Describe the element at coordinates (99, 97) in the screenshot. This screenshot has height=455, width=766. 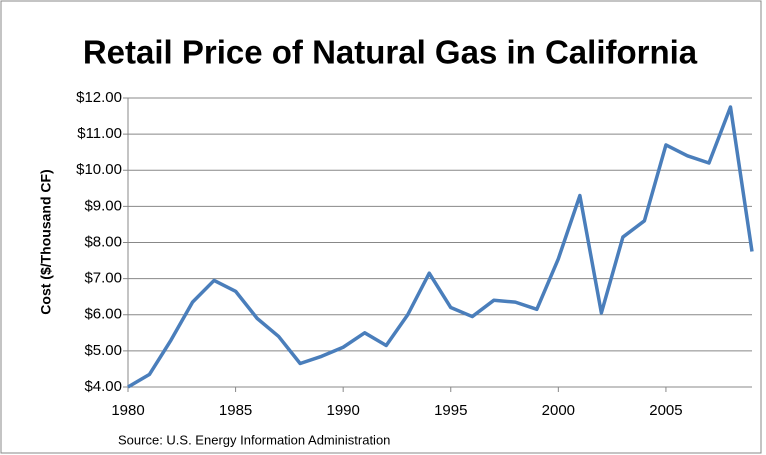
I see `y-tick-label: $12.00` at that location.